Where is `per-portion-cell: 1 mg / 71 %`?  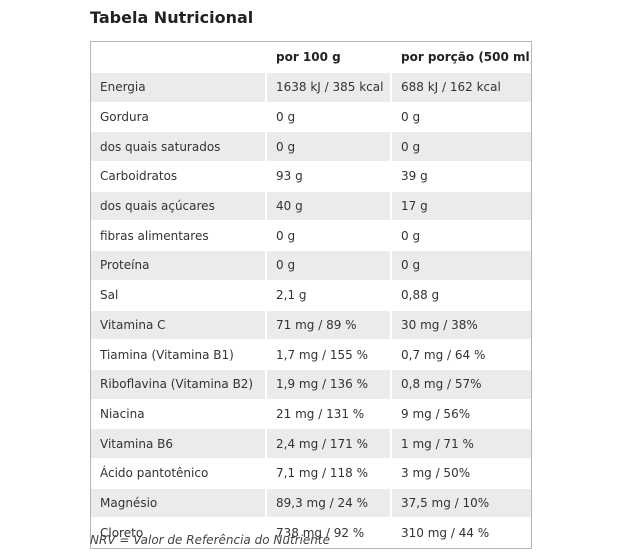 per-portion-cell: 1 mg / 71 % is located at coordinates (460, 444).